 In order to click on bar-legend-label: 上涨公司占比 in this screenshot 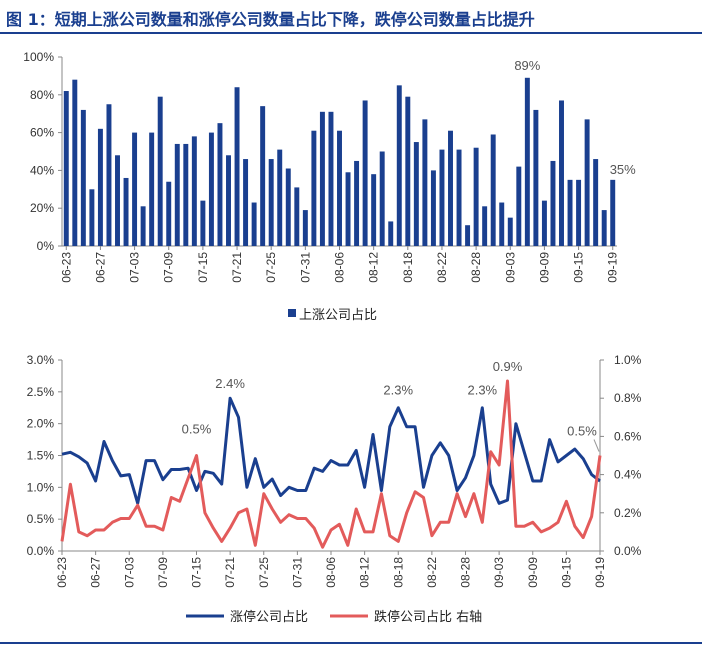, I will do `click(338, 315)`.